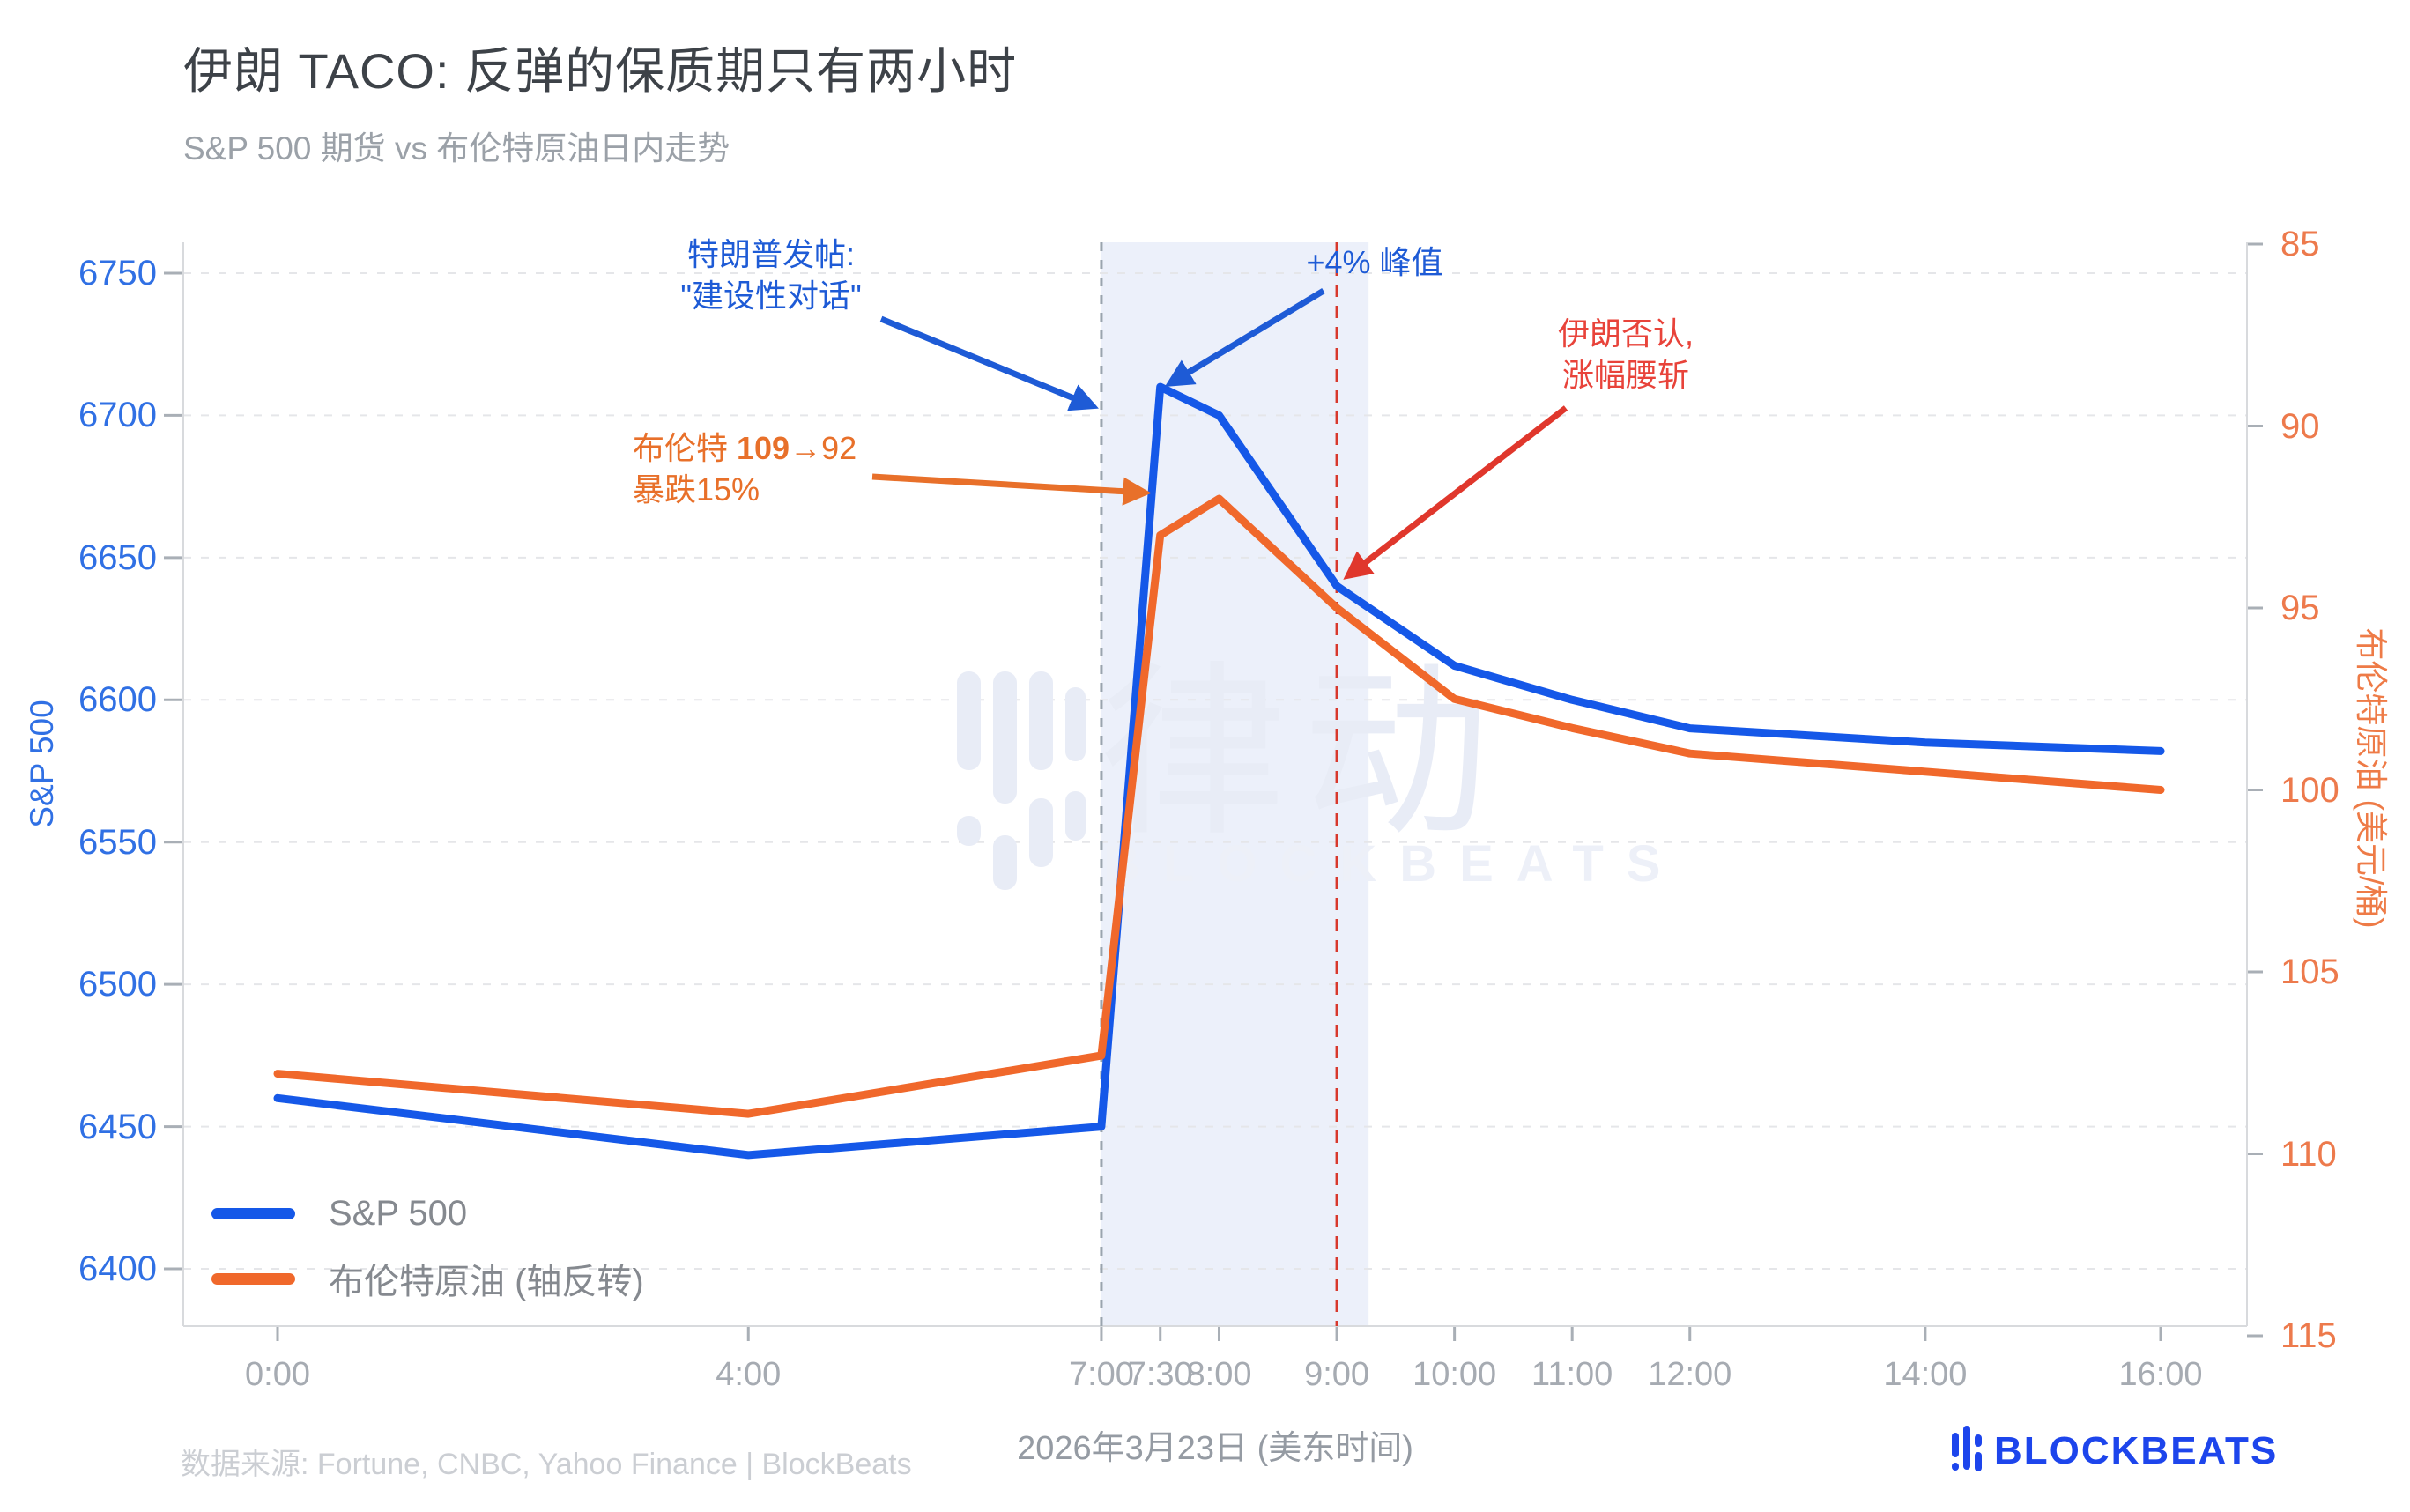  What do you see at coordinates (1021, 780) in the screenshot?
I see `watermark-icon` at bounding box center [1021, 780].